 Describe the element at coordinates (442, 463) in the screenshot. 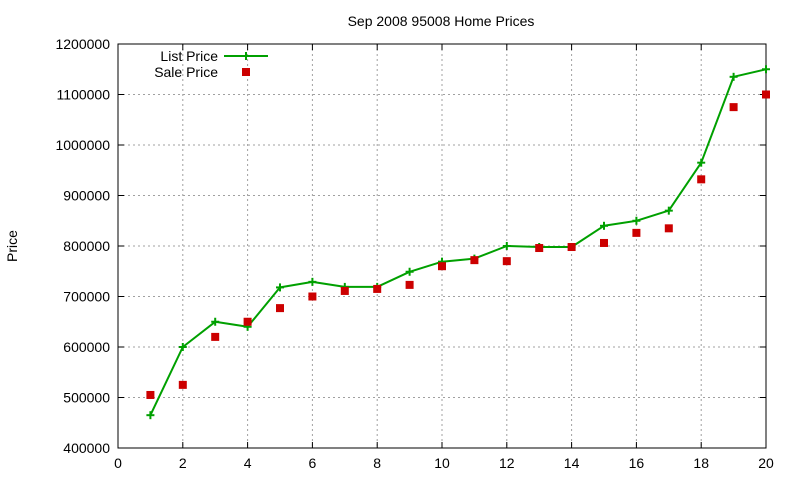

I see `x-tick-label: 10` at that location.